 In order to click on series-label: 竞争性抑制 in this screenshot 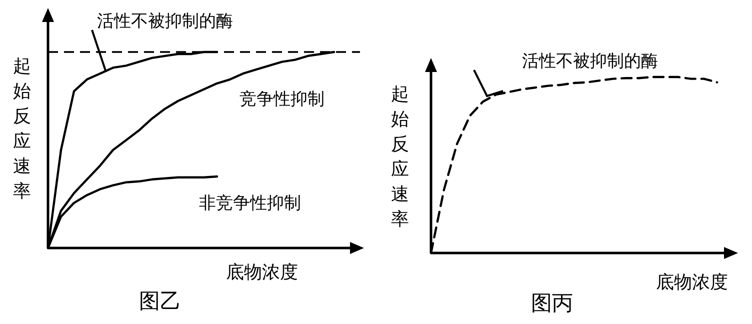, I will do `click(282, 100)`.